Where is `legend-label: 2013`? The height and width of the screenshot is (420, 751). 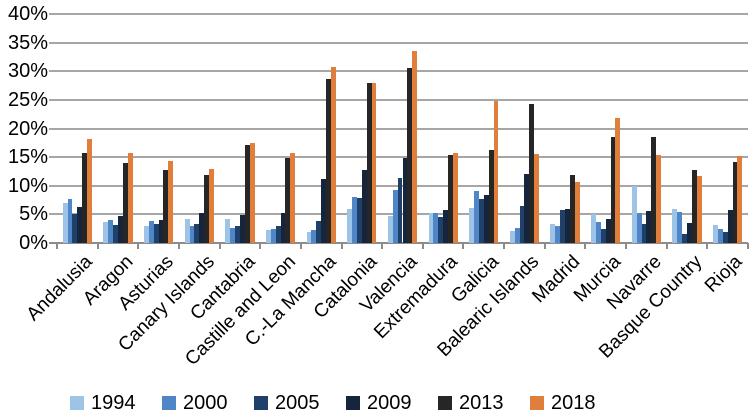 legend-label: 2013 is located at coordinates (481, 403).